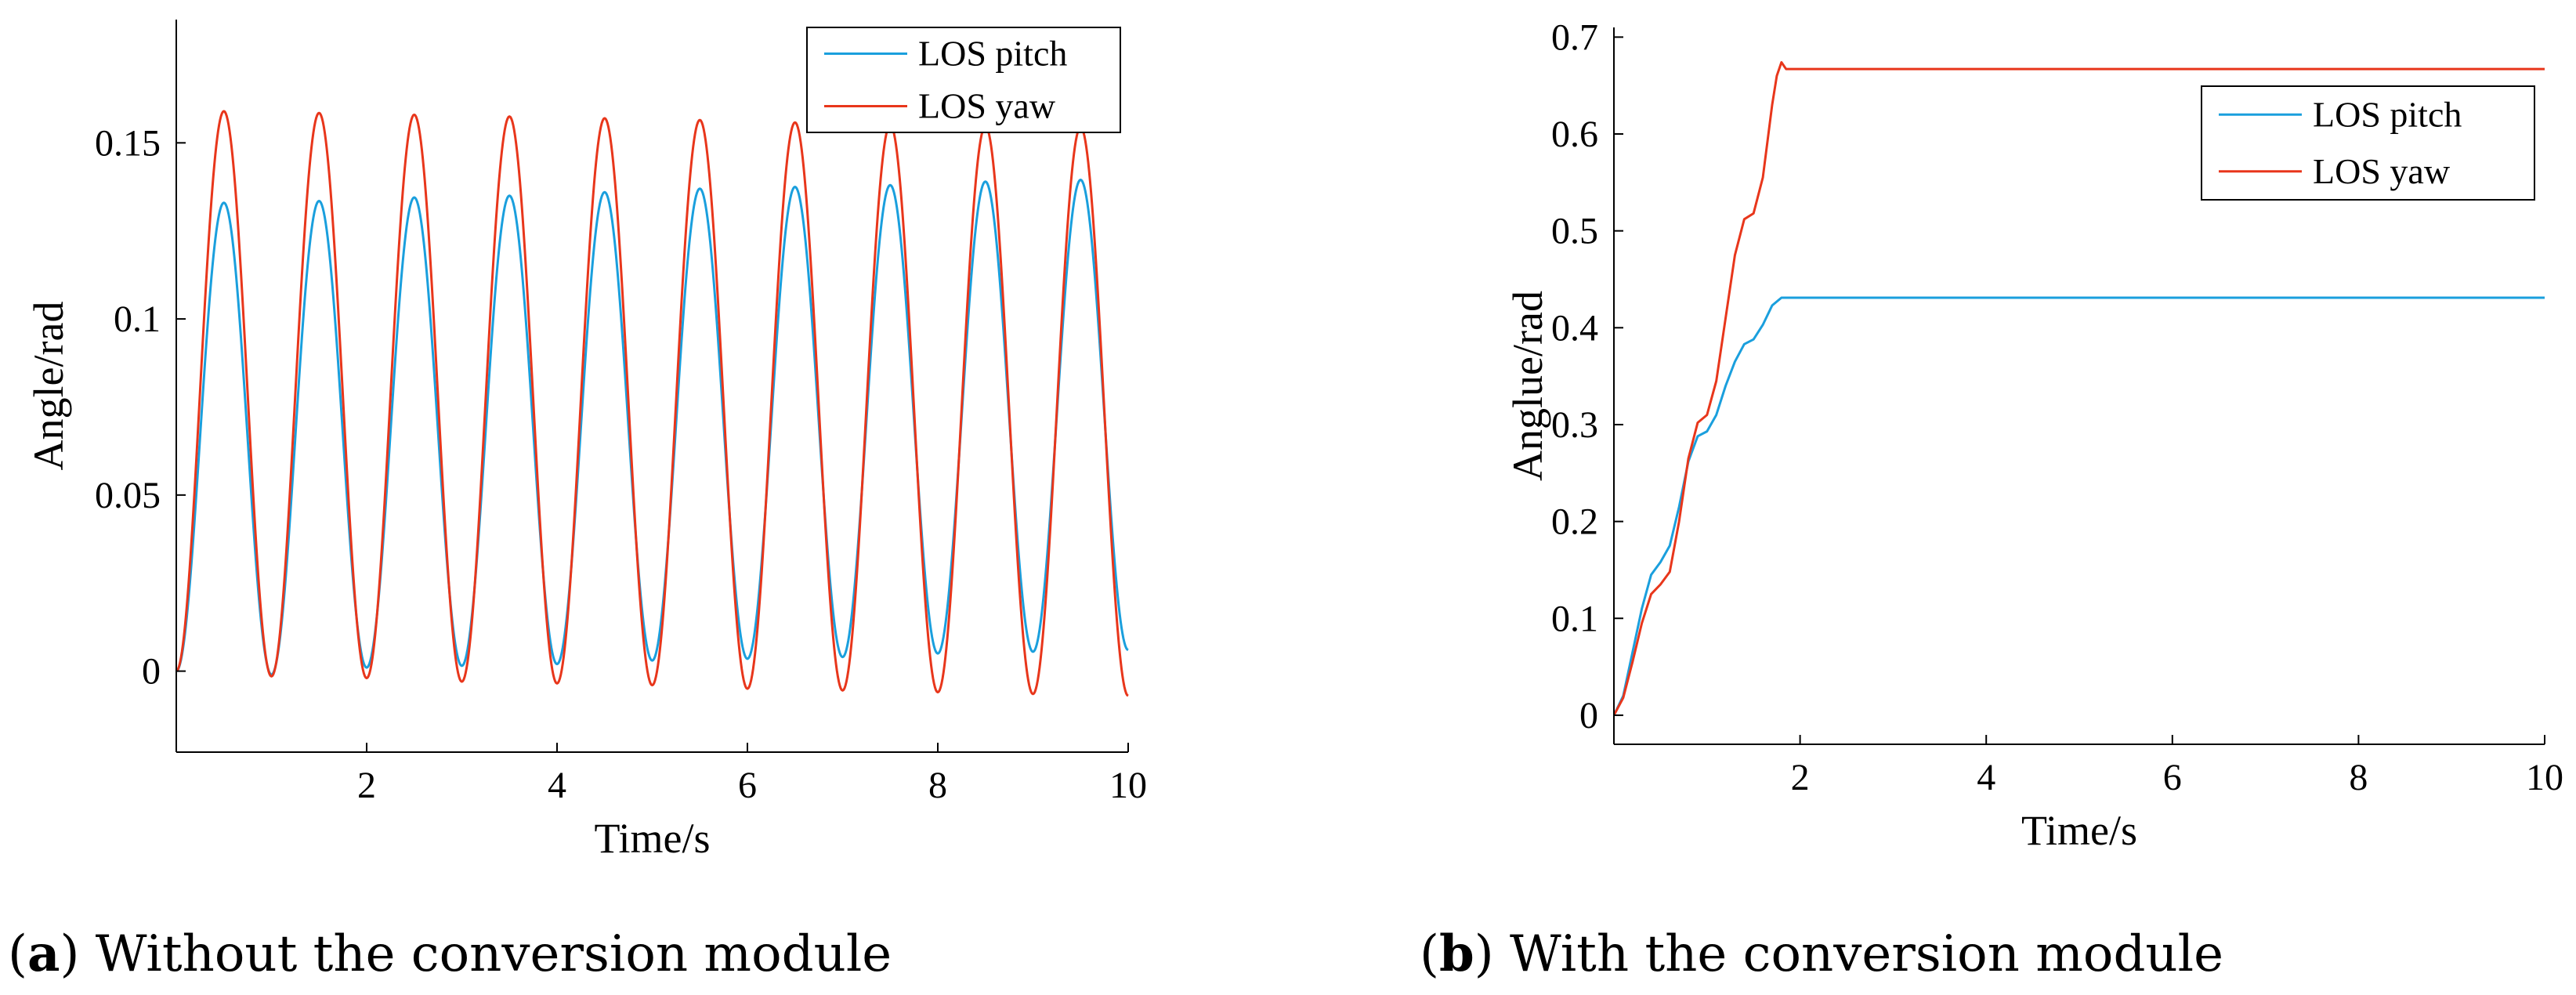 The width and height of the screenshot is (2576, 995). What do you see at coordinates (1866, 954) in the screenshot?
I see `caption-b-text: With the conversion module` at bounding box center [1866, 954].